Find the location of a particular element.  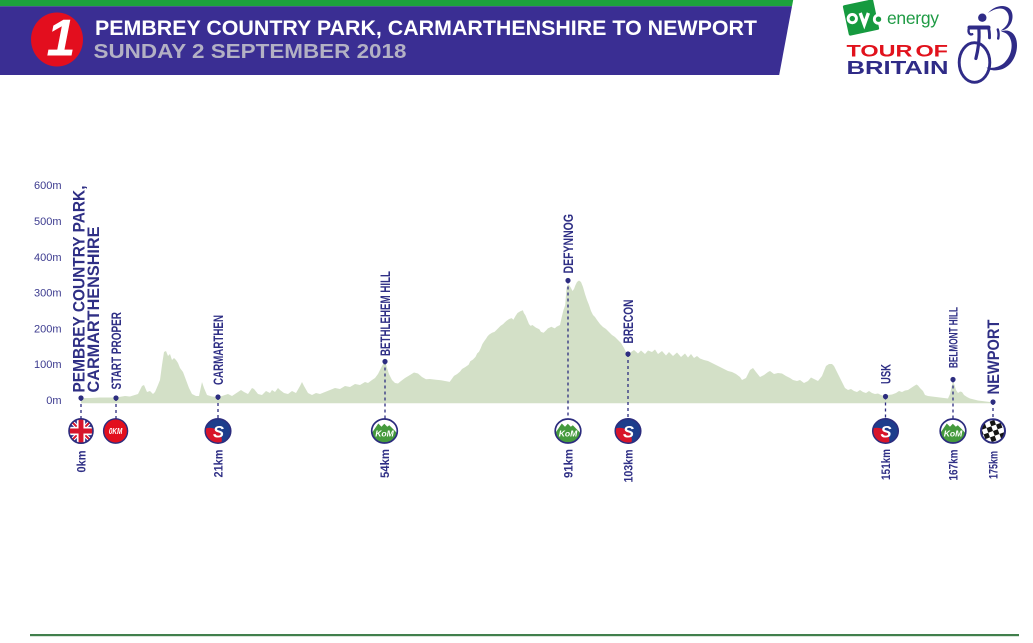

svg-text: 0m is located at coordinates (53, 401).